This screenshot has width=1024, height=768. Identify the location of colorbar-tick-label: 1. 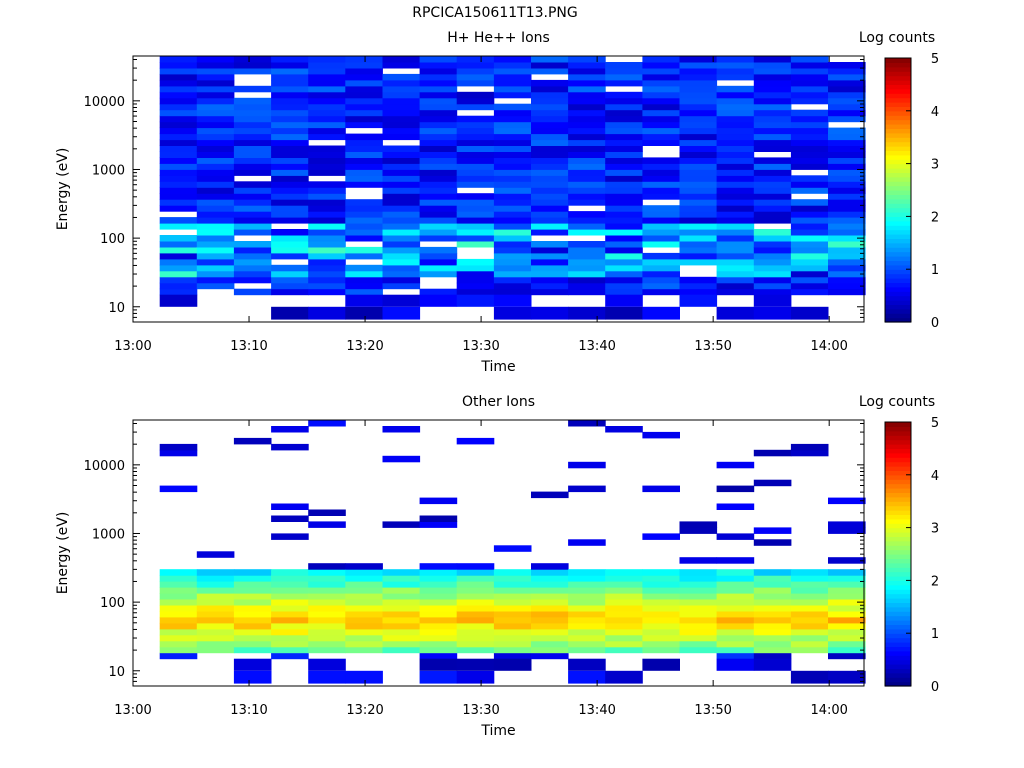
(935, 634).